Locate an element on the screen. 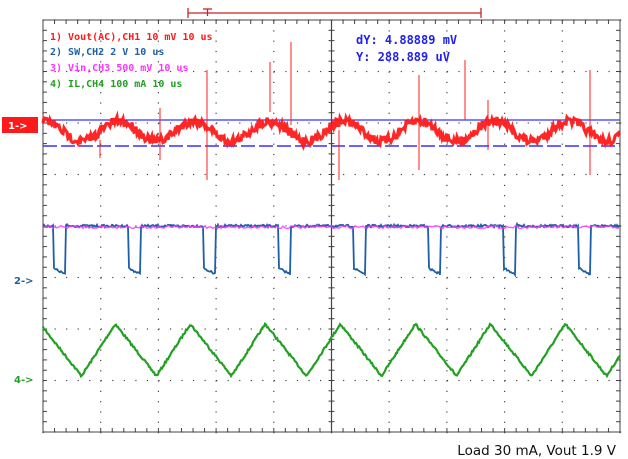  cursor-lines is located at coordinates (331, 133).